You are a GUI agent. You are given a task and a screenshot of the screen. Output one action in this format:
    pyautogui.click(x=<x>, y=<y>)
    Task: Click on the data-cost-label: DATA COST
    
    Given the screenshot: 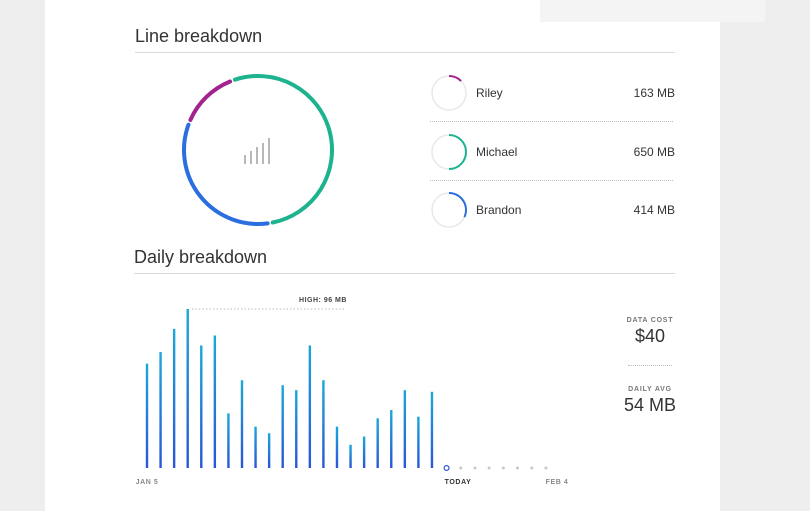 What is the action you would take?
    pyautogui.click(x=650, y=320)
    